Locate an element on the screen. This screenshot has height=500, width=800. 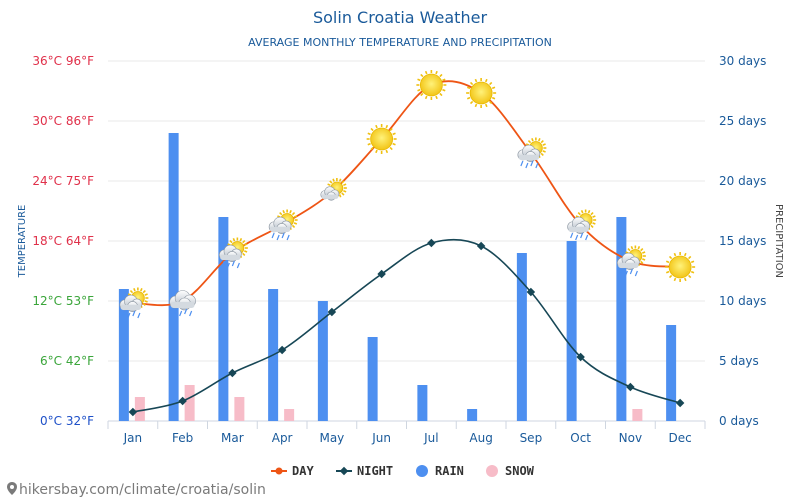
left-tick-label: 0°C 32°F is located at coordinates (67, 421).